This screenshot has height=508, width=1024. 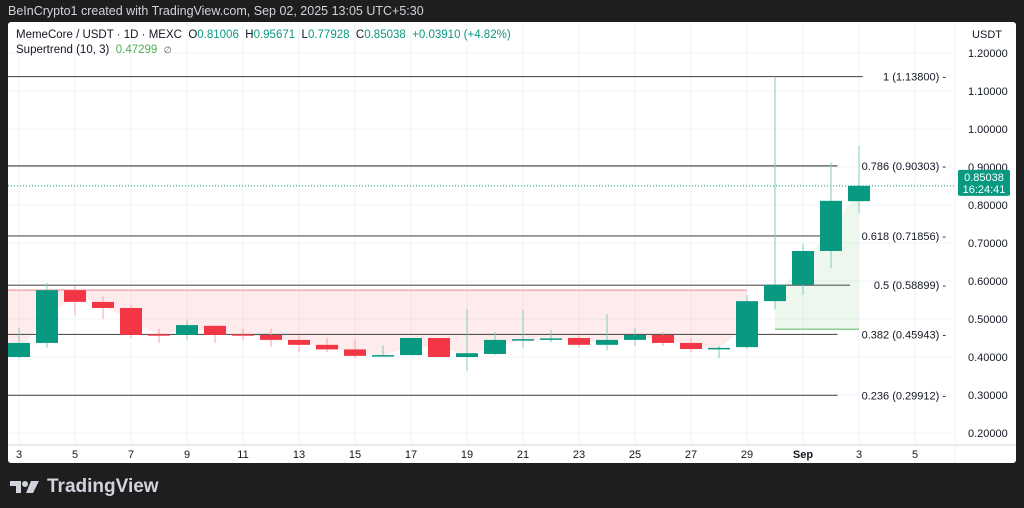 What do you see at coordinates (691, 455) in the screenshot?
I see `time-tick-label: 27` at bounding box center [691, 455].